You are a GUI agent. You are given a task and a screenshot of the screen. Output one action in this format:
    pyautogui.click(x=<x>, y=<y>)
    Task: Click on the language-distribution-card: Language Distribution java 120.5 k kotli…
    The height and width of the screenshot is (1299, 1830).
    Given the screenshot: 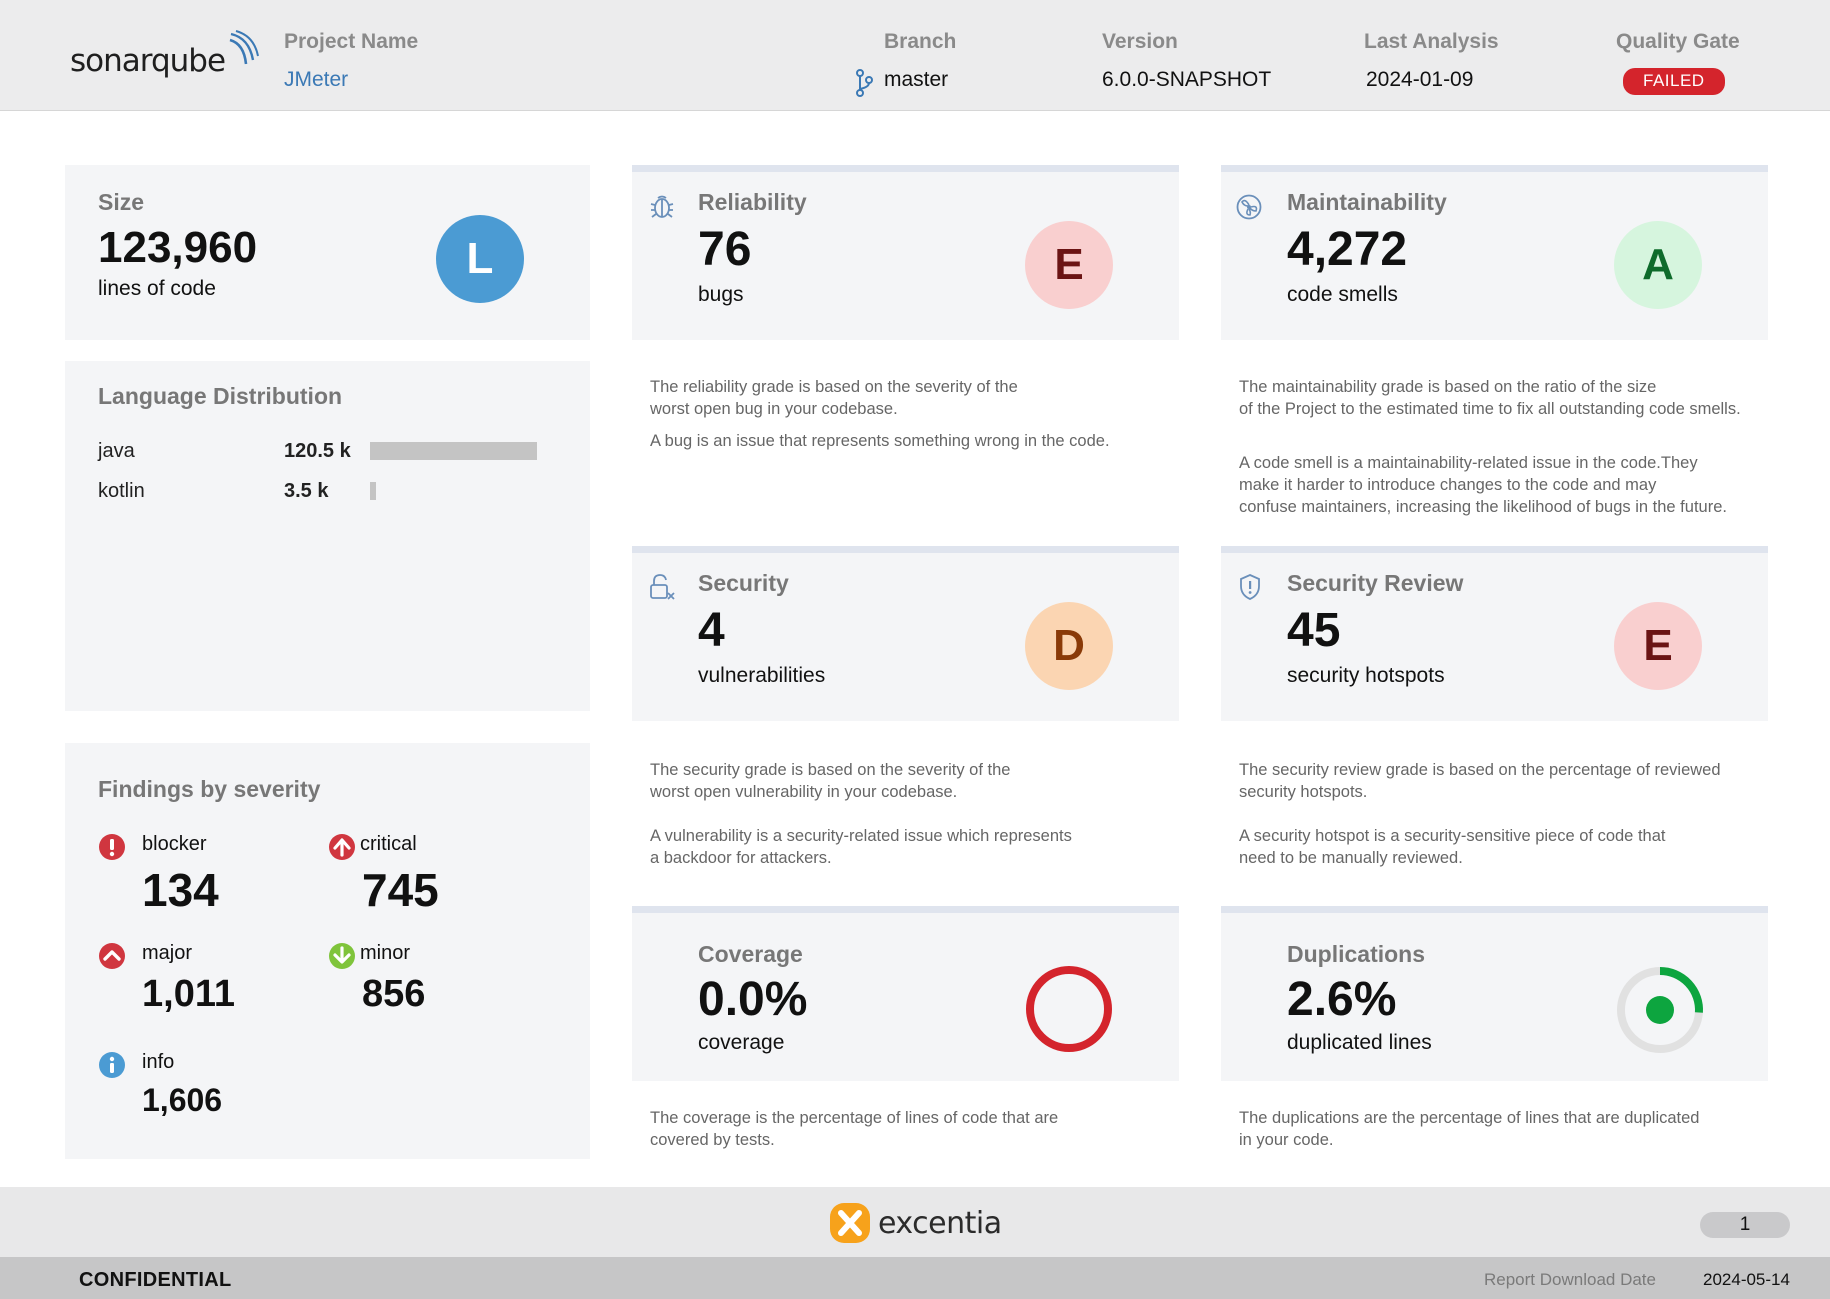 What is the action you would take?
    pyautogui.click(x=327, y=536)
    